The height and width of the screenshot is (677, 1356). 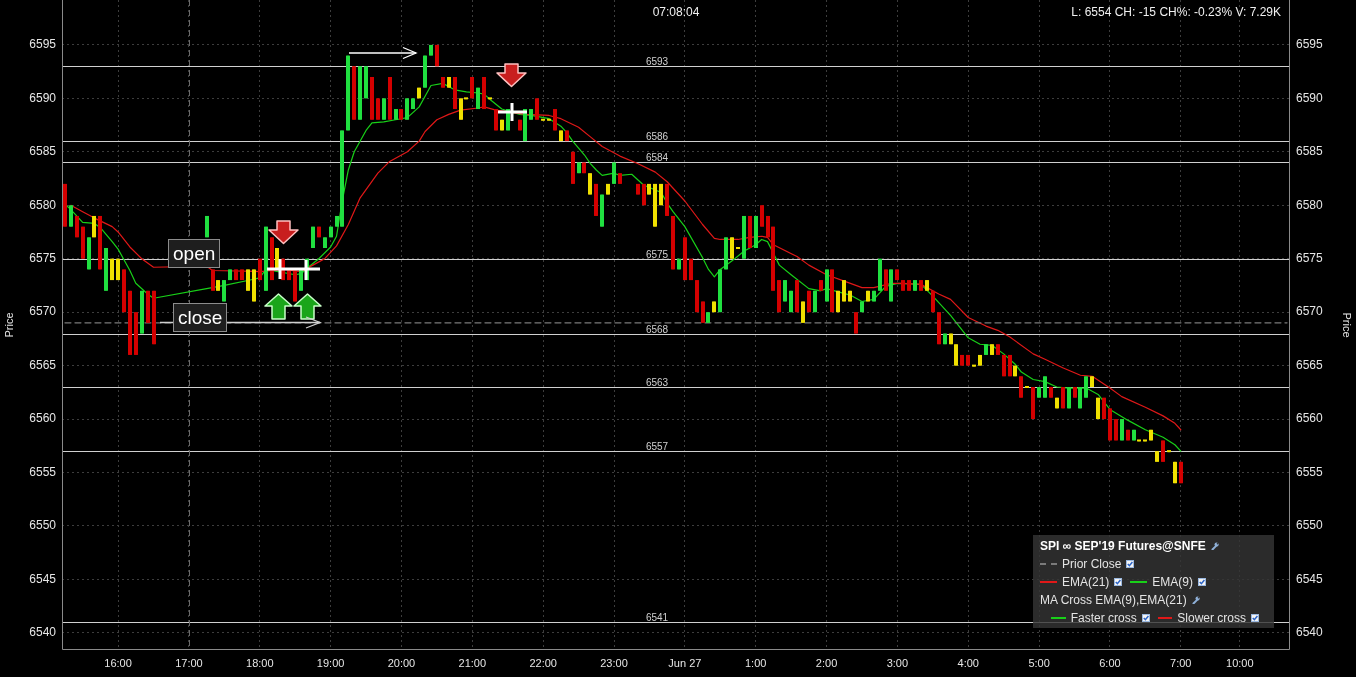 I want to click on y2-tick-label: 6570, so click(x=1310, y=311).